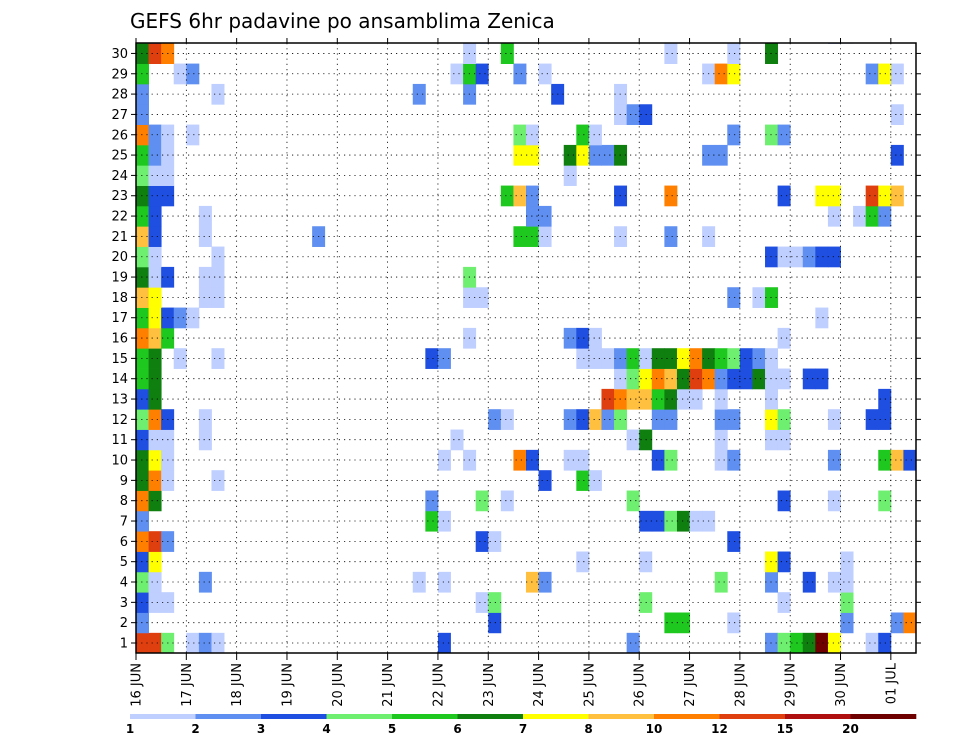 Image resolution: width=960 pixels, height=742 pixels. I want to click on x-tick-label: 26 JUN, so click(640, 685).